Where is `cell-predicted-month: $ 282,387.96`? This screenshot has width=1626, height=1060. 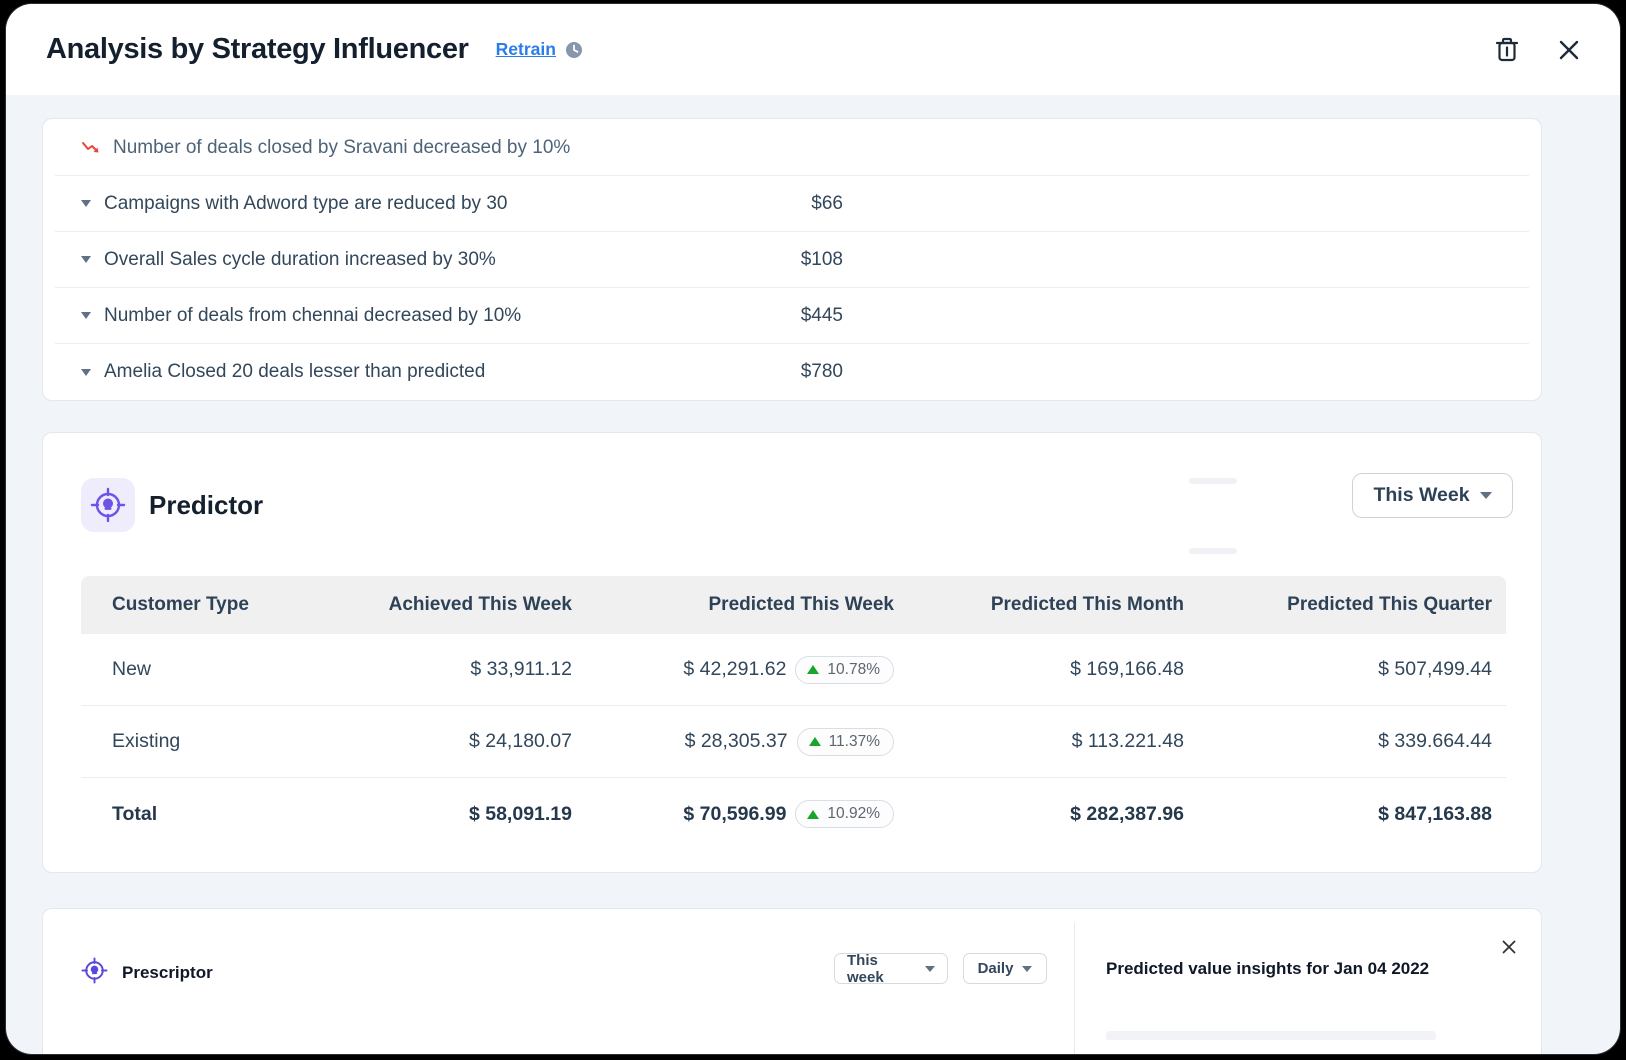 cell-predicted-month: $ 282,387.96 is located at coordinates (1127, 813).